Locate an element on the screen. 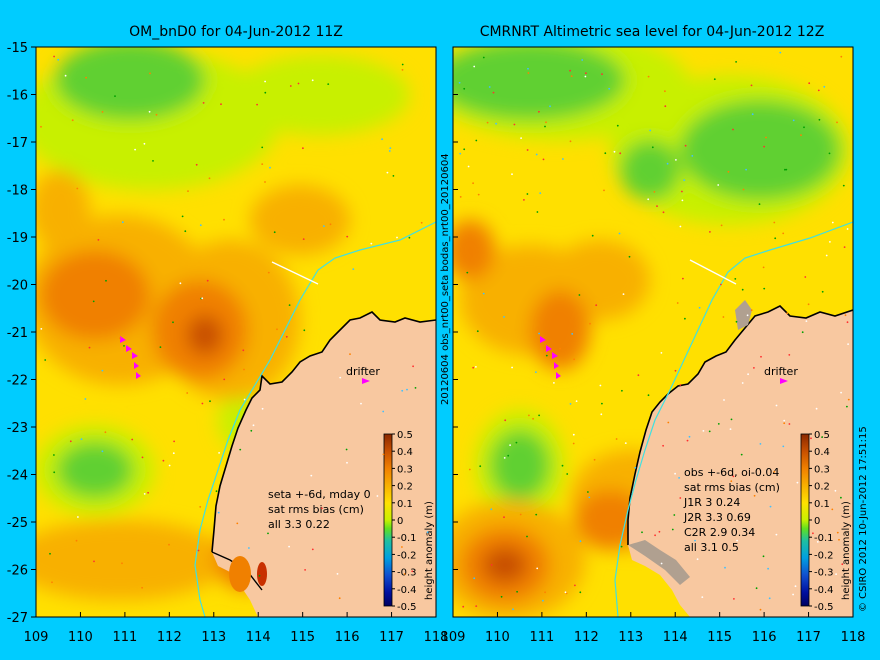  x-tick-label: 116 is located at coordinates (347, 637).